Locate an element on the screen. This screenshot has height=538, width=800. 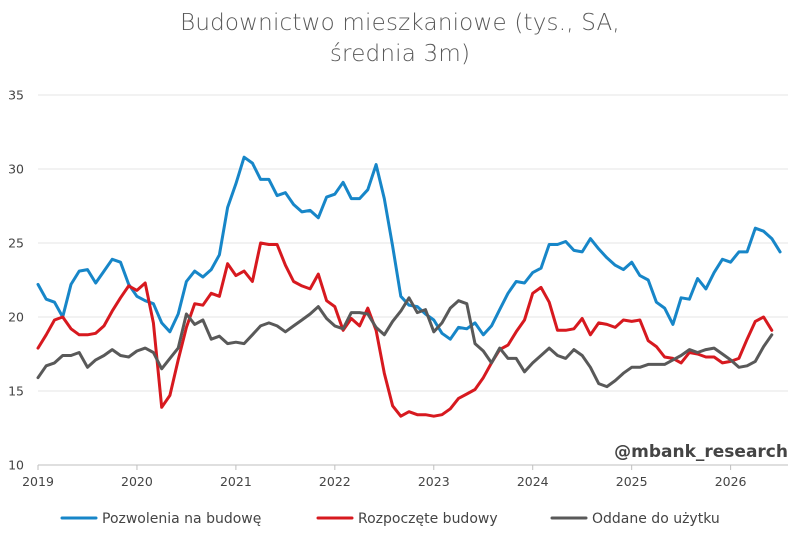
watermark: @mbank_research is located at coordinates (701, 452).